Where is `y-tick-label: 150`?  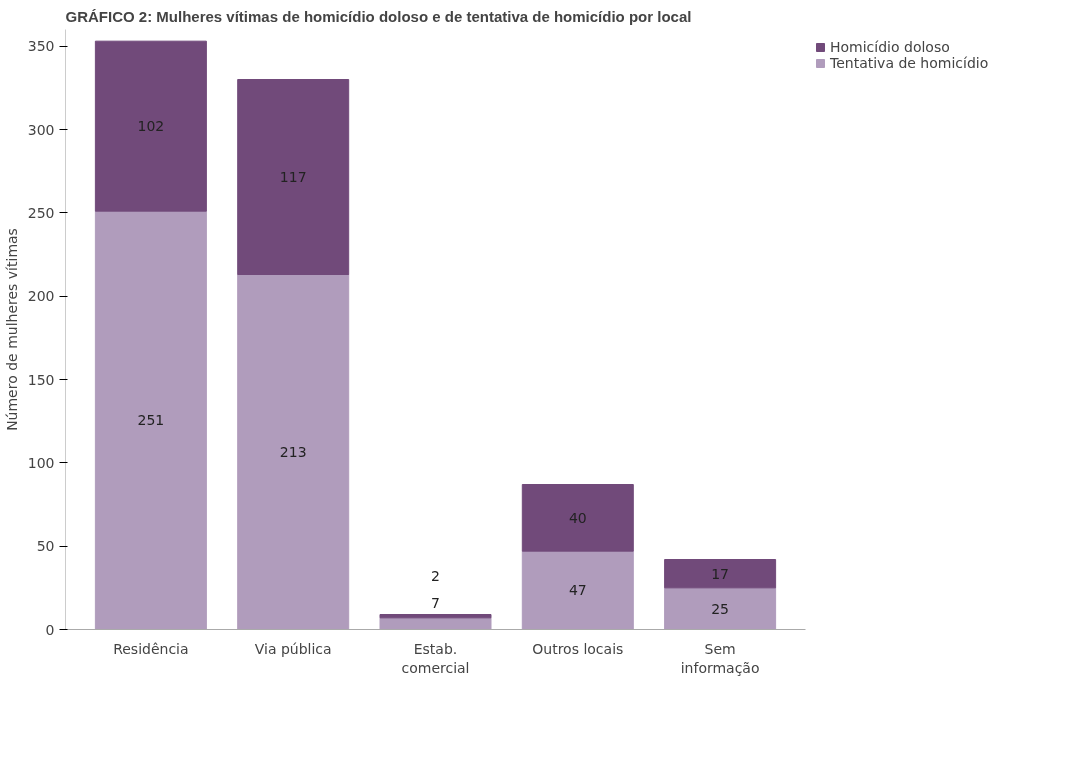
y-tick-label: 150 is located at coordinates (41, 379).